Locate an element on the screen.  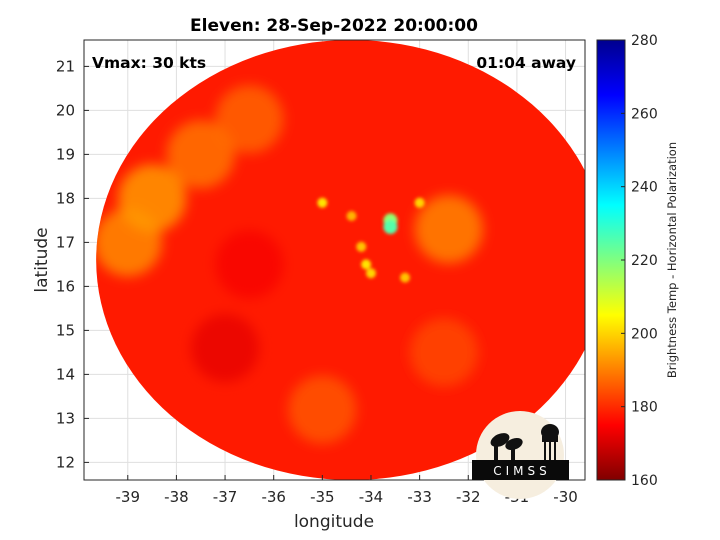
y-tick-label: 15 is located at coordinates (65, 330).